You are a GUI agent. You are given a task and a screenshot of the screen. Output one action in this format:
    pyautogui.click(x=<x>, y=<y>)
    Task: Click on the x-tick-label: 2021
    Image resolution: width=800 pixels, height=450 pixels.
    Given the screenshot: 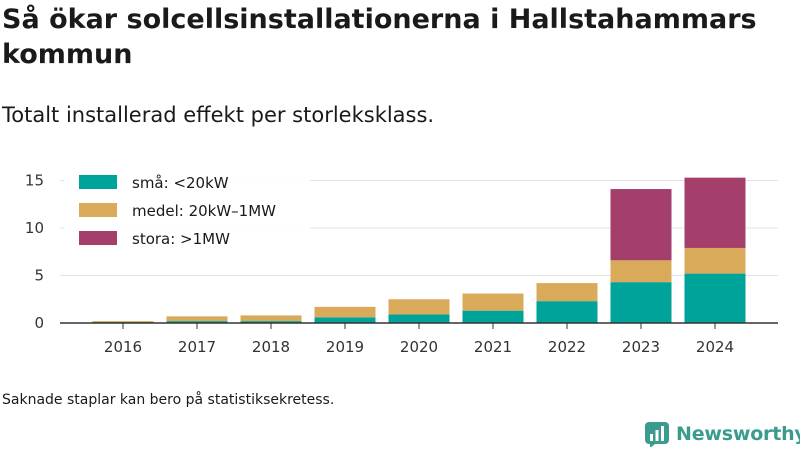 What is the action you would take?
    pyautogui.click(x=493, y=347)
    